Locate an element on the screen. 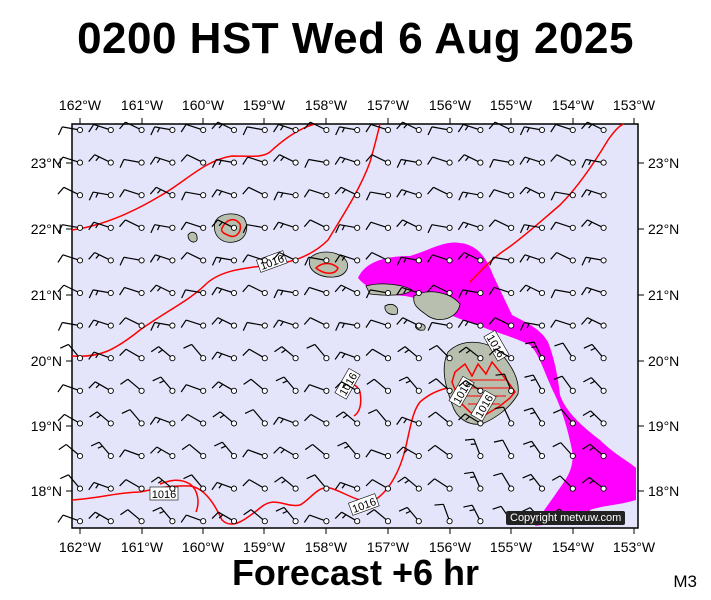 This screenshot has height=600, width=711. lon-tick-label: 160°W is located at coordinates (203, 547).